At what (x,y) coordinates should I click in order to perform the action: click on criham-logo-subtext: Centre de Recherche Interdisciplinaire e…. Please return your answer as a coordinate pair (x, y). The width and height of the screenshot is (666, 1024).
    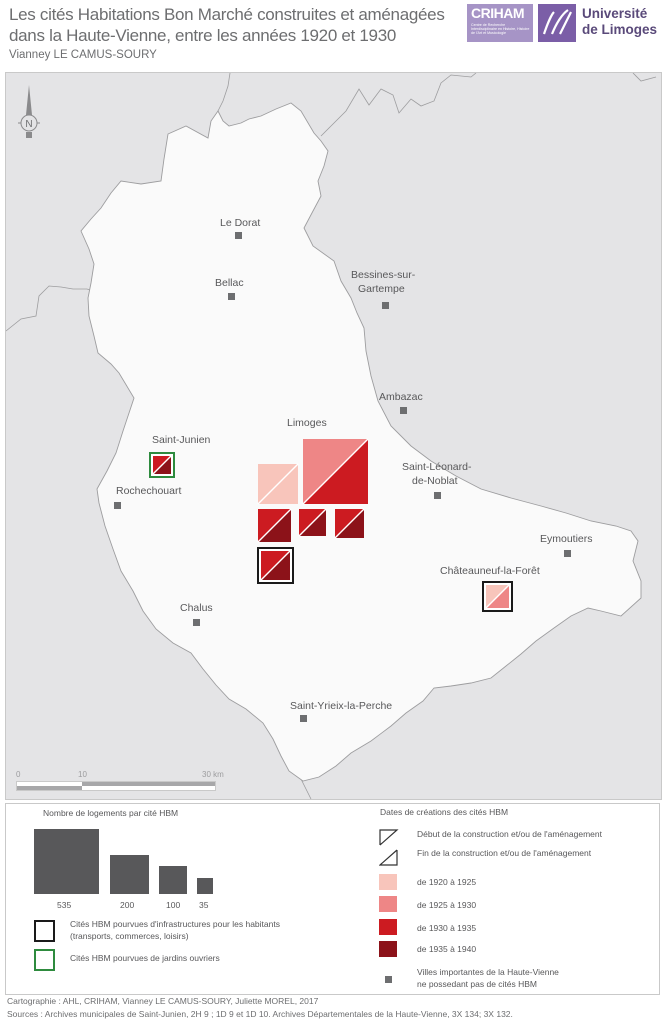
    Looking at the image, I should click on (500, 29).